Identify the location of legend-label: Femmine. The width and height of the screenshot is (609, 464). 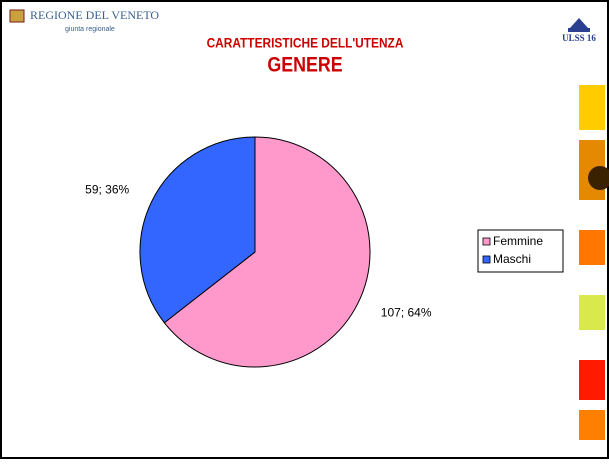
(518, 241).